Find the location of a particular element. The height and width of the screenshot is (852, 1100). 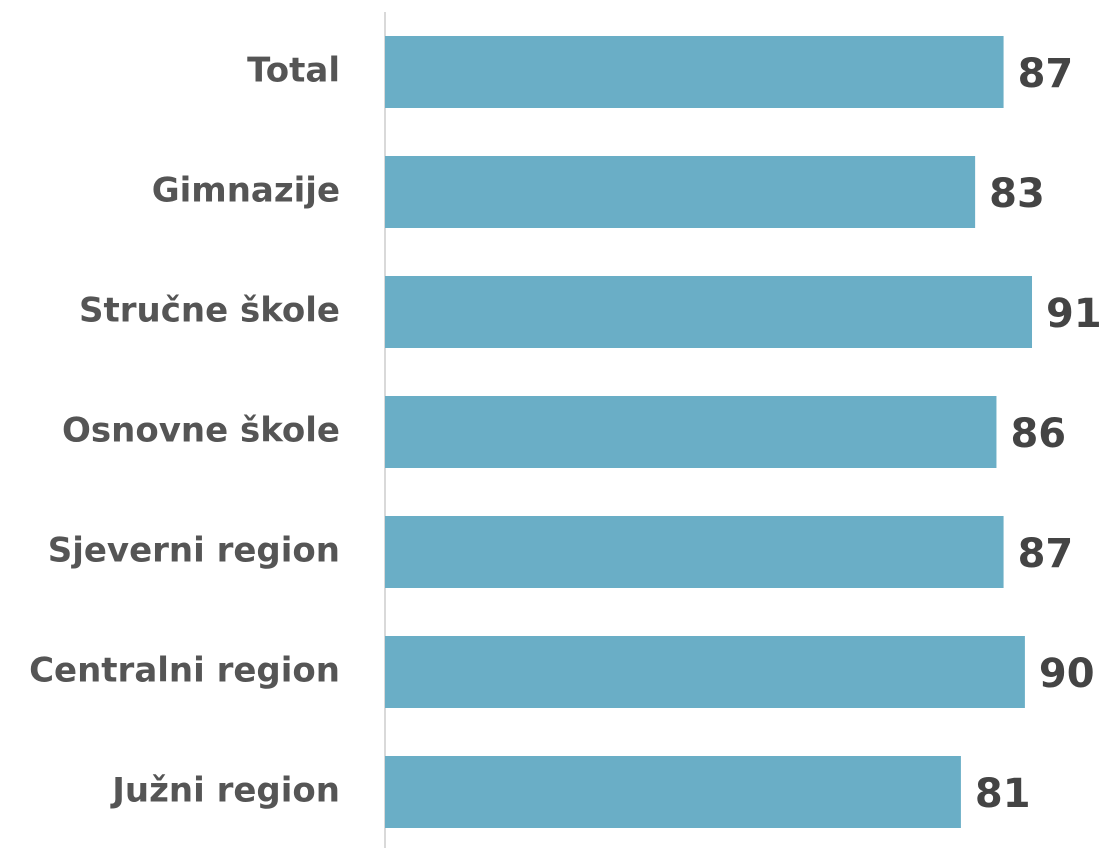

value-label: 91 is located at coordinates (1073, 314).